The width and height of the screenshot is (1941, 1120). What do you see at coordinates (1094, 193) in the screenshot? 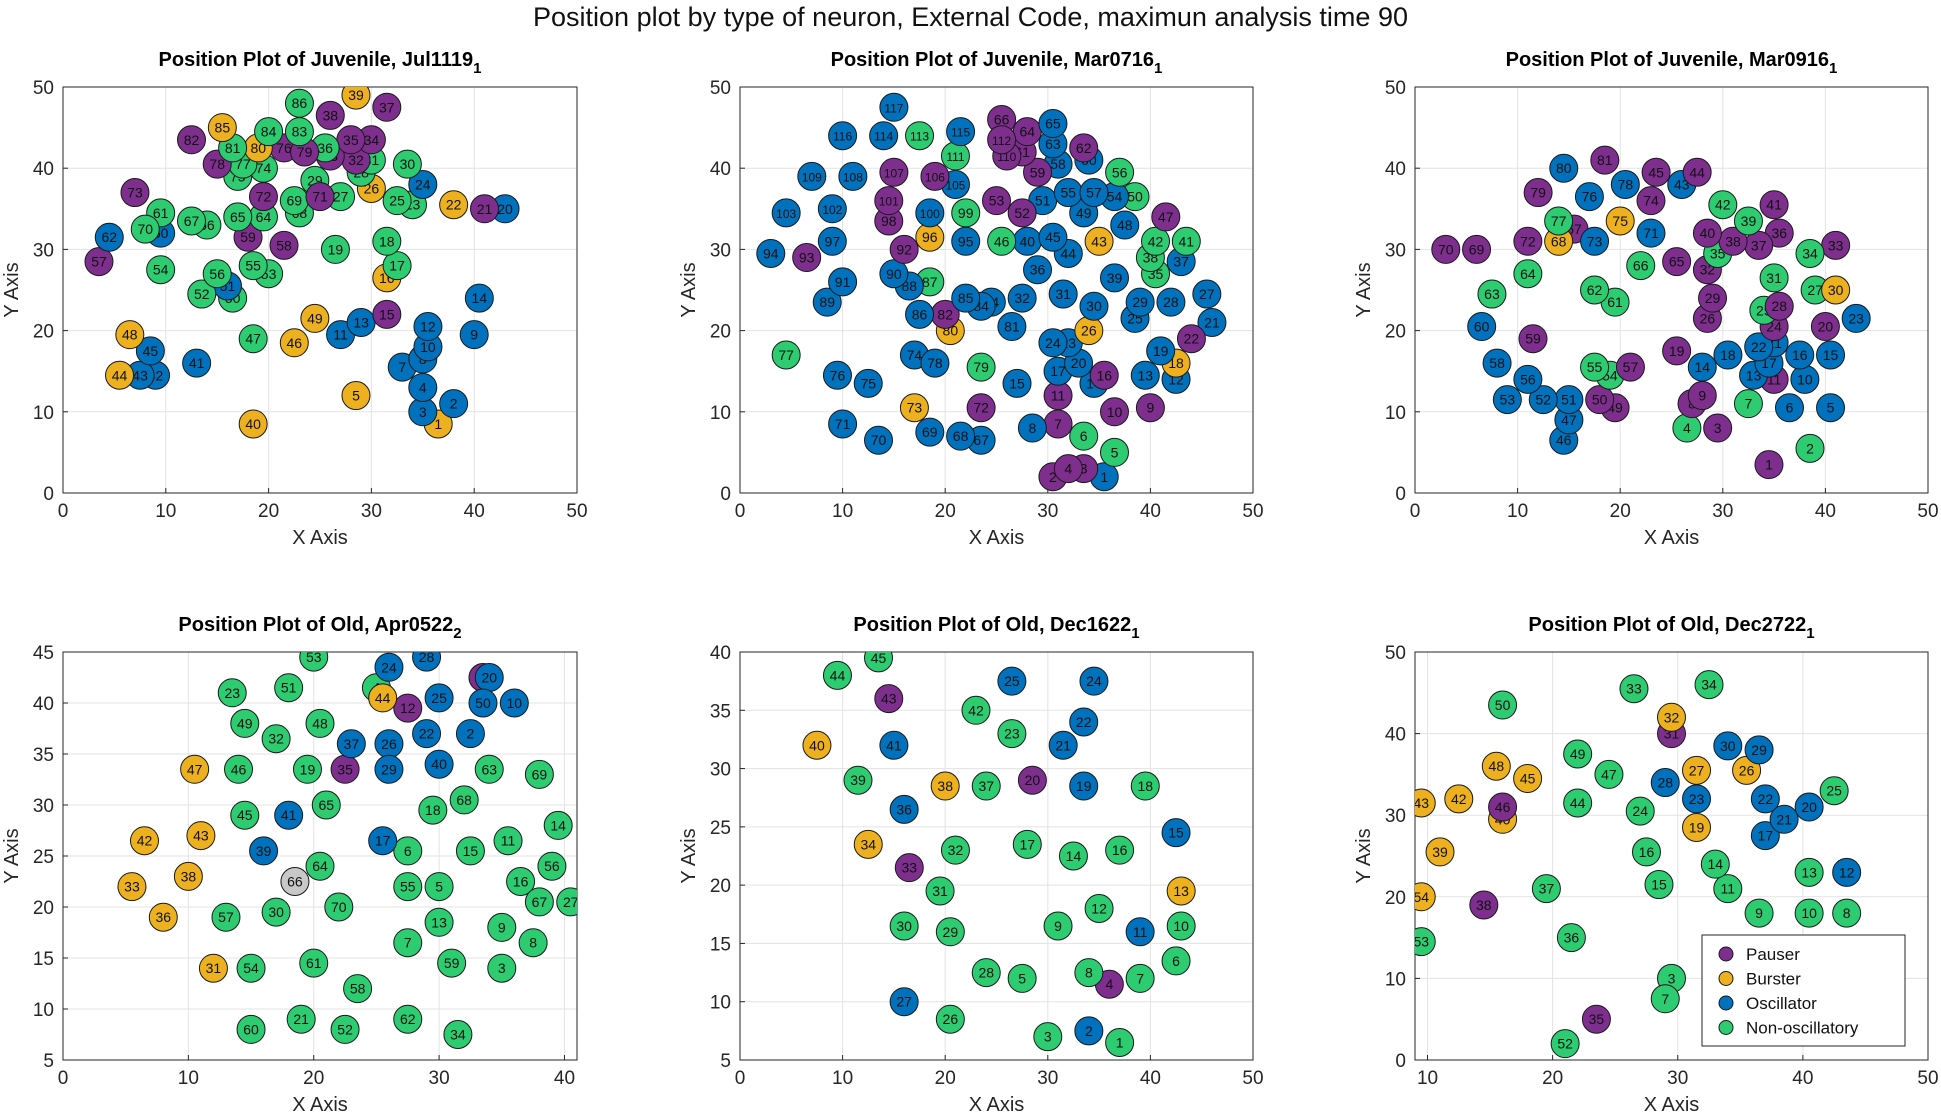
I see `neuron-label: 57` at bounding box center [1094, 193].